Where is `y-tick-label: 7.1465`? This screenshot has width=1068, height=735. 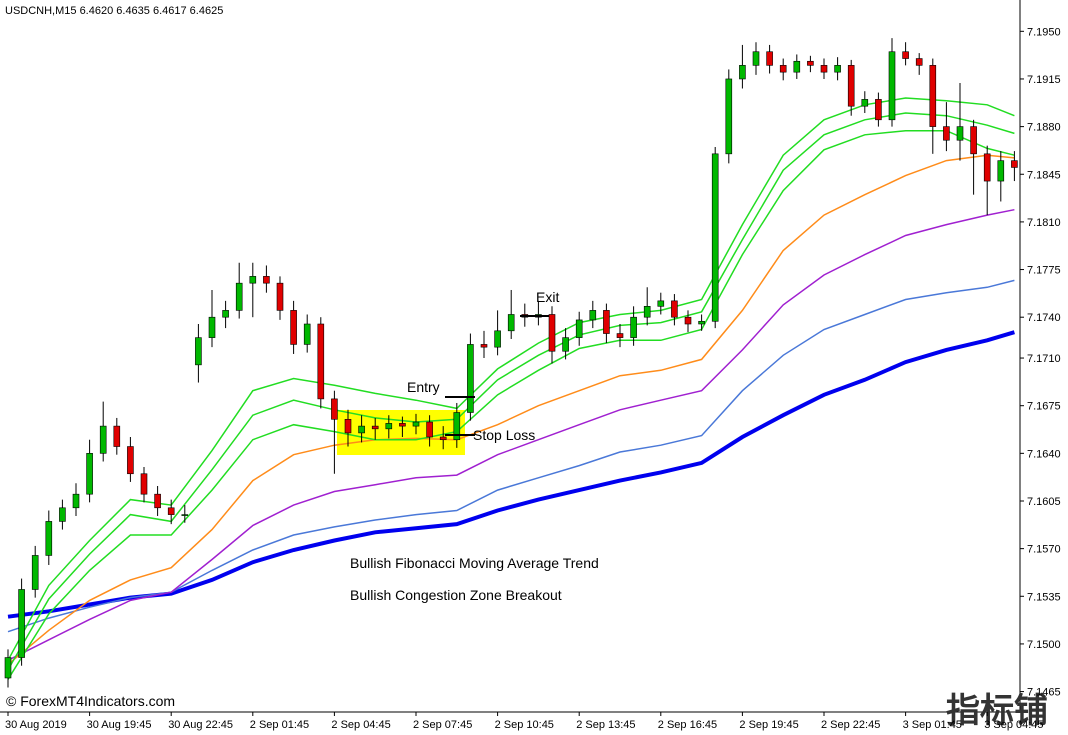 y-tick-label: 7.1465 is located at coordinates (1044, 693).